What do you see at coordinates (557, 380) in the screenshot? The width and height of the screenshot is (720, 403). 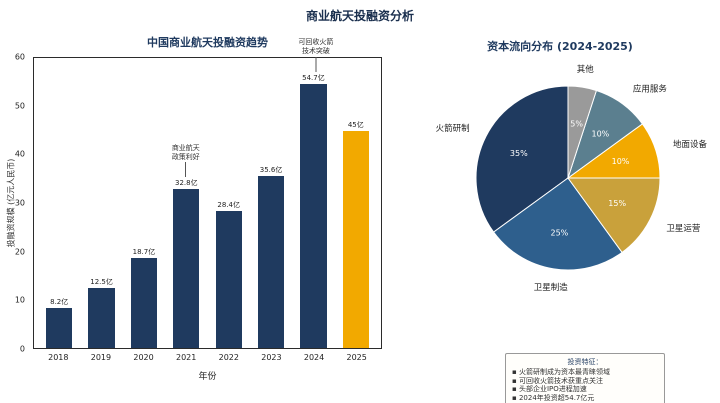 I see `info-box-item: ▪ 可回收火箭技术获重点关注` at bounding box center [557, 380].